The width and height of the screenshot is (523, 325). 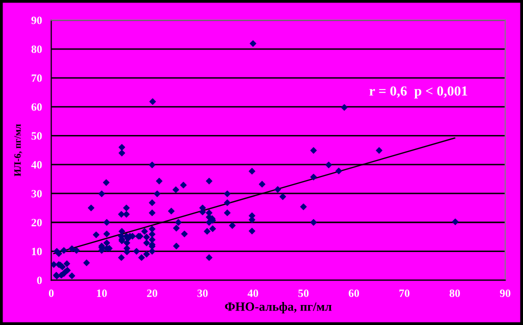 What do you see at coordinates (404, 293) in the screenshot?
I see `x-tick-label: 70` at bounding box center [404, 293].